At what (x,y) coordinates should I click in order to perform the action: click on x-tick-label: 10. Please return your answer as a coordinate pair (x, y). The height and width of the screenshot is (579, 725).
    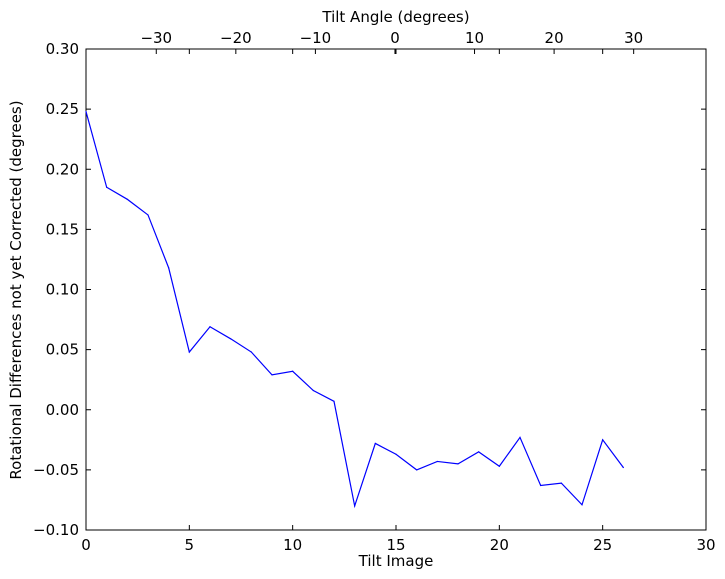
    Looking at the image, I should click on (292, 545).